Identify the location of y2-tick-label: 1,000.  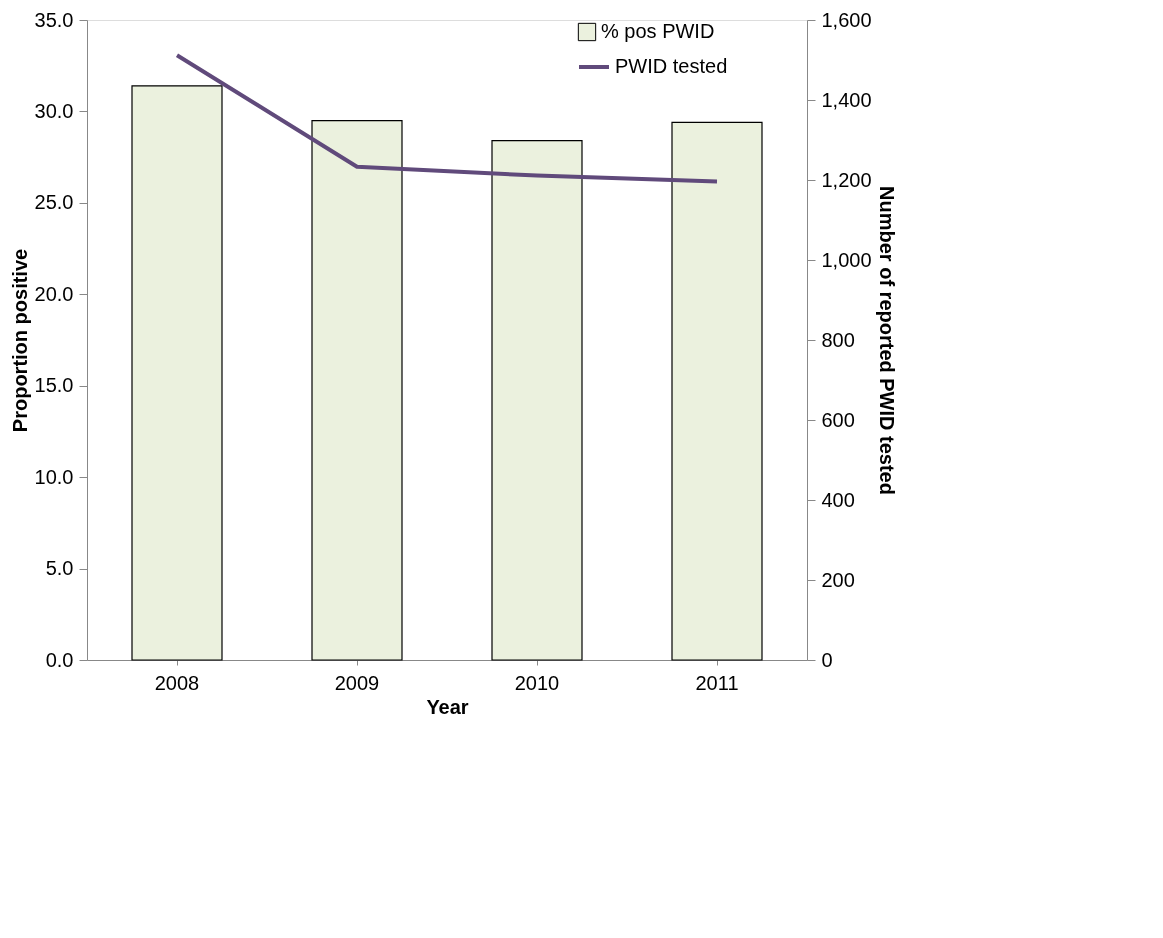
(846, 259).